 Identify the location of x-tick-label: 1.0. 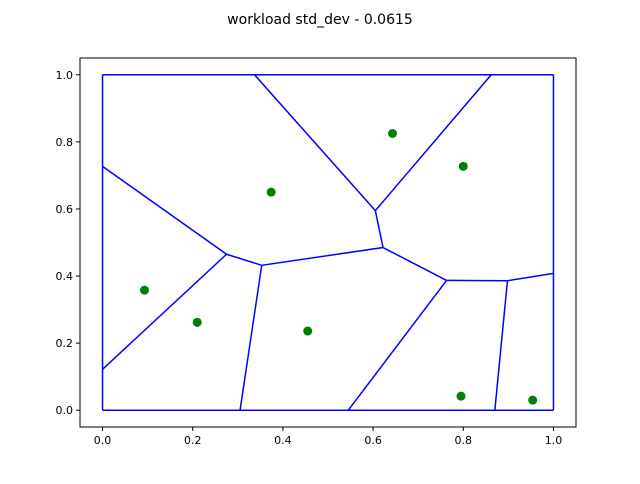
(554, 440).